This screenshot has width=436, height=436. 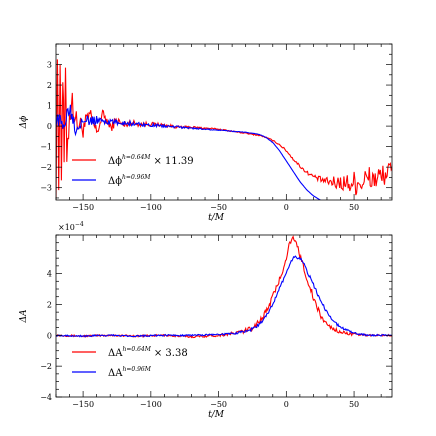 What do you see at coordinates (129, 180) in the screenshot?
I see `legend-label: Δϕh=0.96M` at bounding box center [129, 180].